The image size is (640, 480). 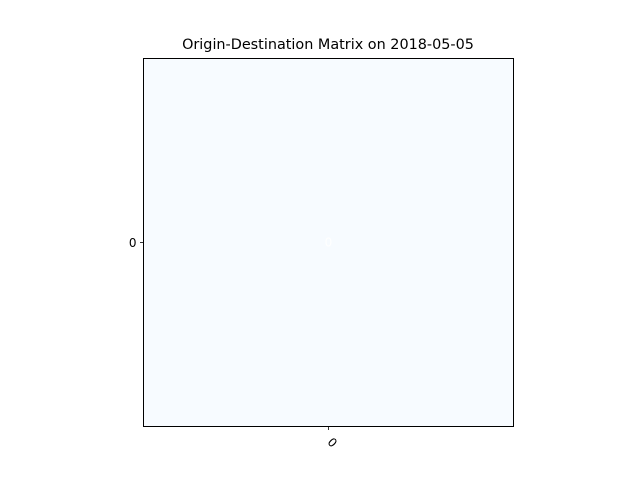 I want to click on y-tick-label: 0, so click(x=133, y=243).